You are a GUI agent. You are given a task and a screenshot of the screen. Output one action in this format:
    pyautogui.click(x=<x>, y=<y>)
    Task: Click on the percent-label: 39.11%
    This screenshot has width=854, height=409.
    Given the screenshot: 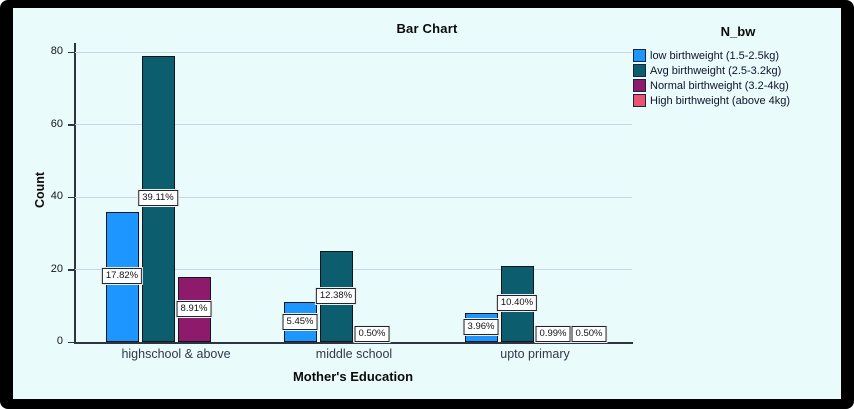 What is the action you would take?
    pyautogui.click(x=158, y=198)
    